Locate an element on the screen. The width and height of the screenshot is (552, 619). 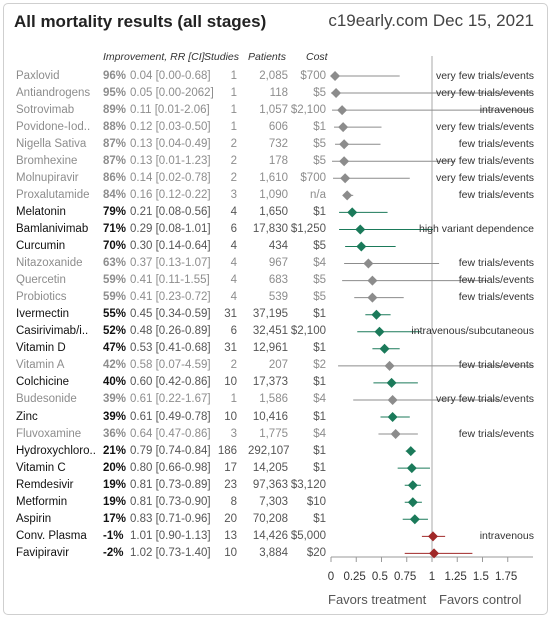
cell-improvement: 39% is located at coordinates (115, 416).